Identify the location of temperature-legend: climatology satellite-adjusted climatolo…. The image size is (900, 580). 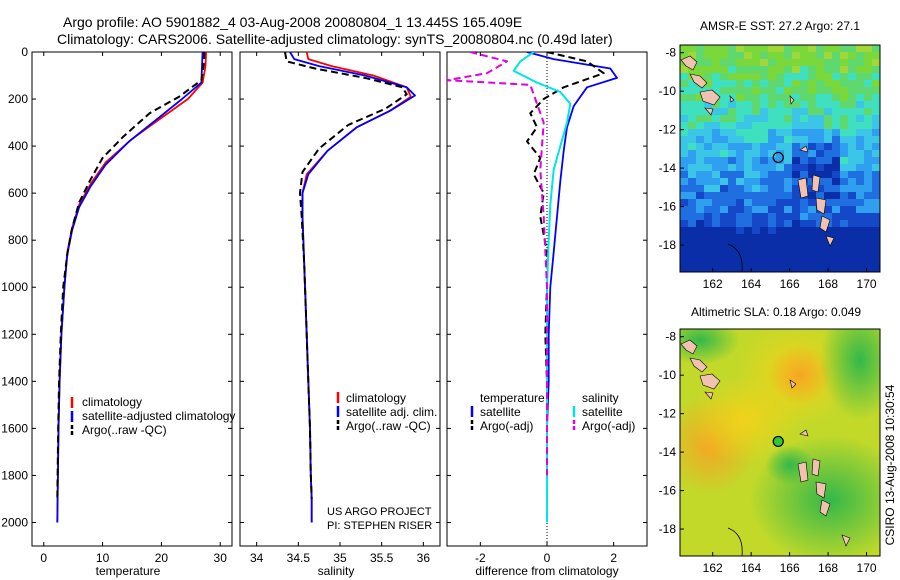
(152, 416).